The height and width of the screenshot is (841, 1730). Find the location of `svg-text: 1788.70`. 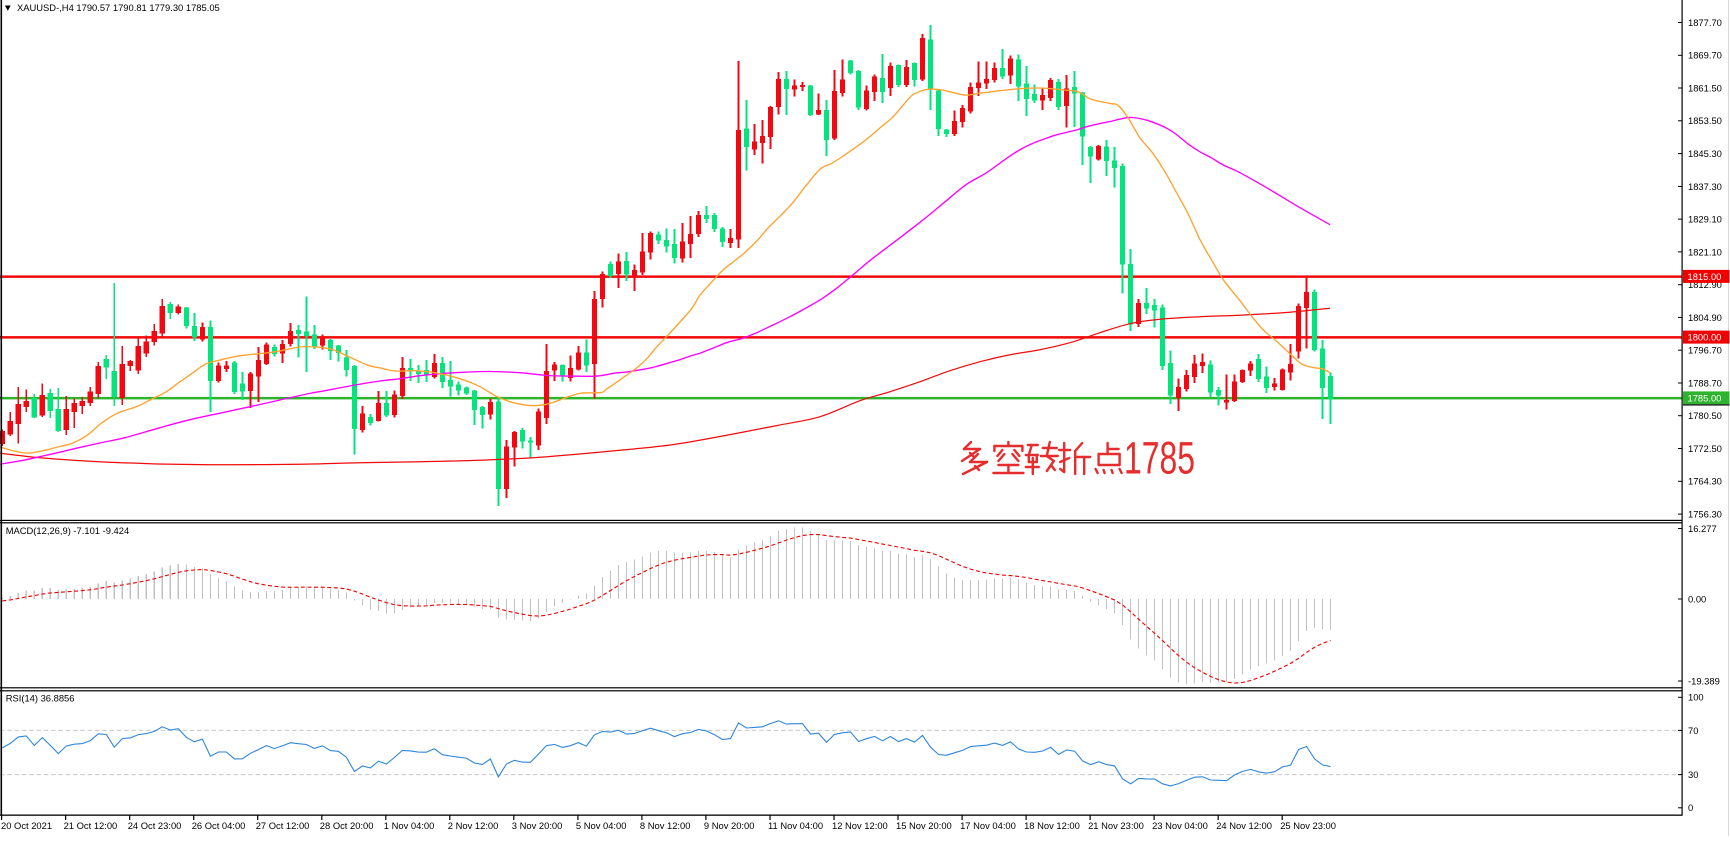

svg-text: 1788.70 is located at coordinates (1705, 382).